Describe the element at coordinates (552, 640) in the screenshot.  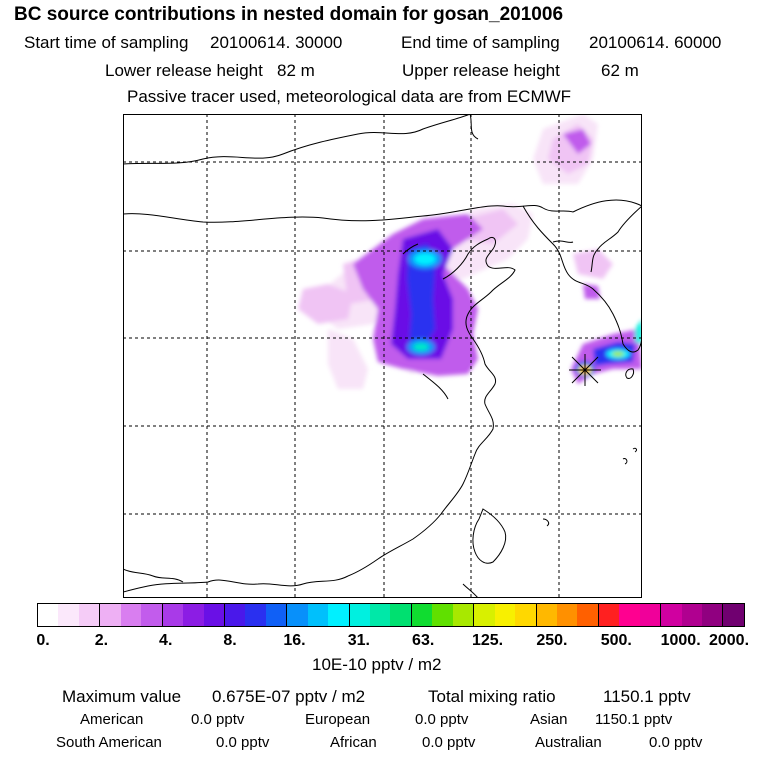
I see `colorbar-tick-label: 250.` at that location.